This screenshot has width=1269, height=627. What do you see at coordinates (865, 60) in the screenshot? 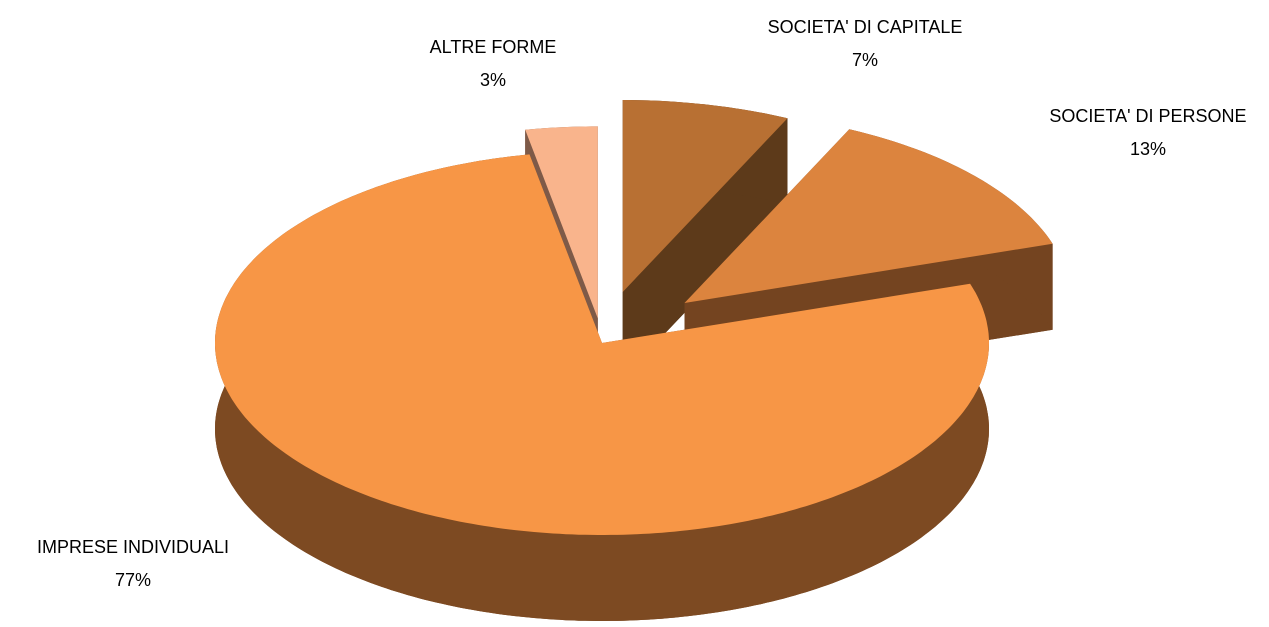
I see `slice-value-label: 7%` at bounding box center [865, 60].